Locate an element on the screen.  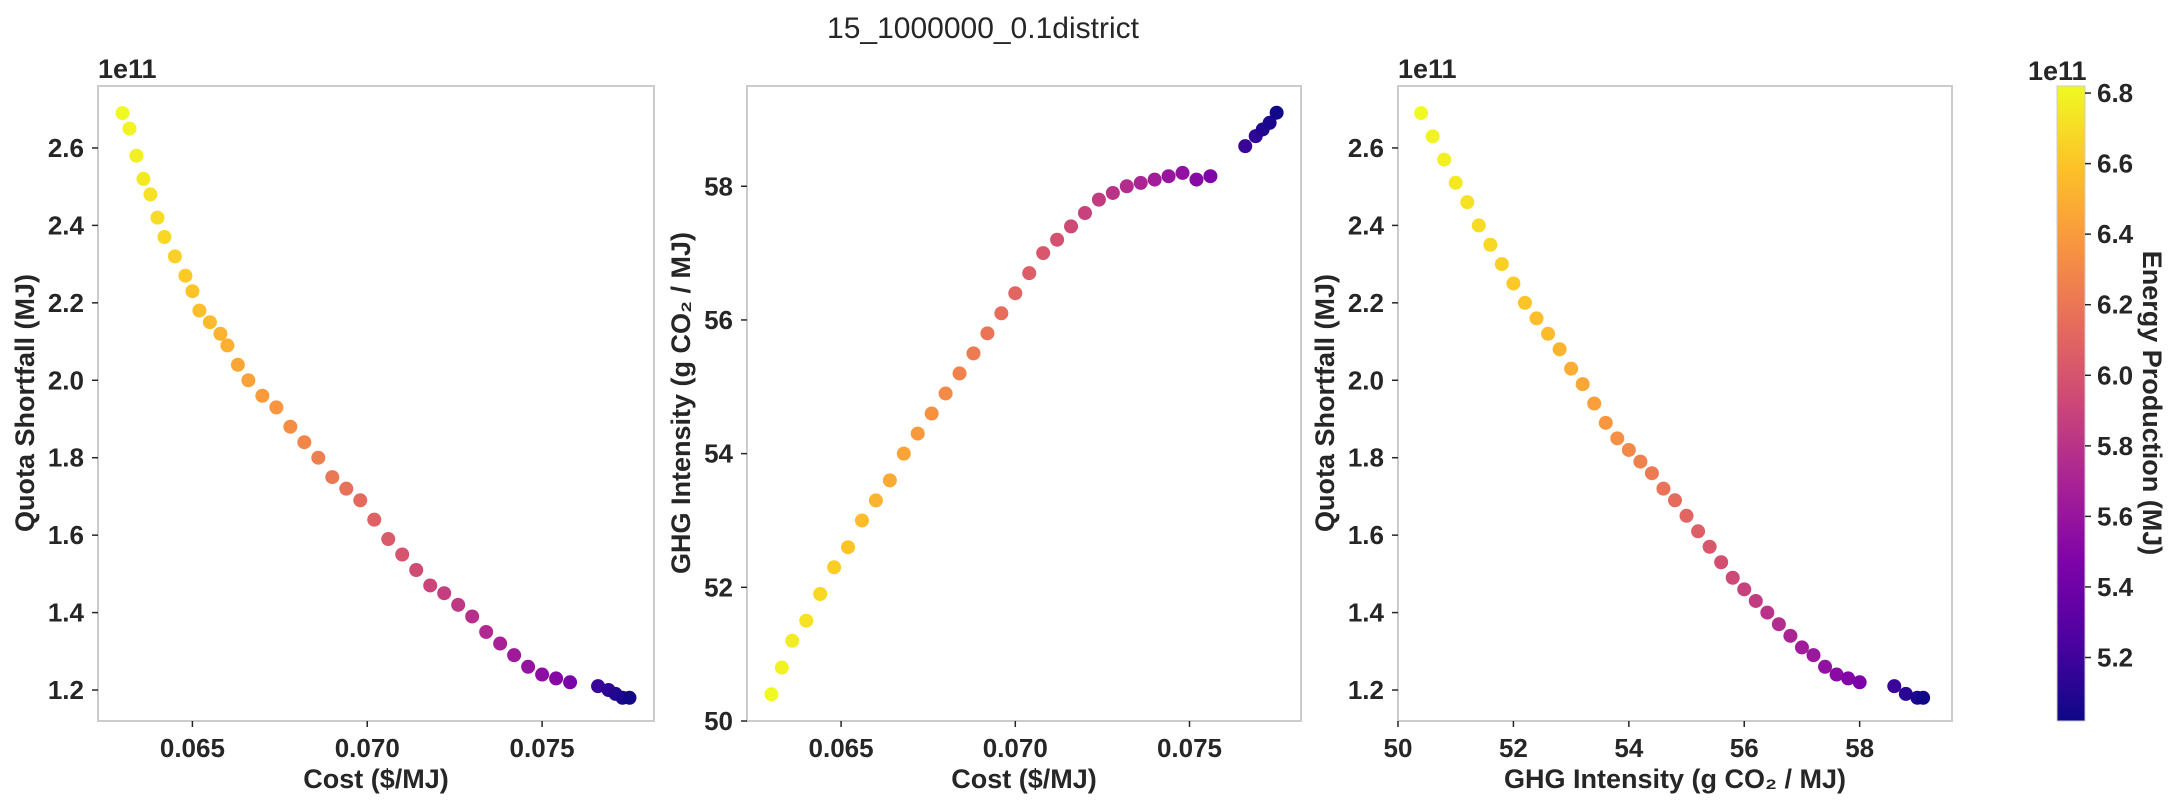
y-tick-label: 56 is located at coordinates (718, 320).